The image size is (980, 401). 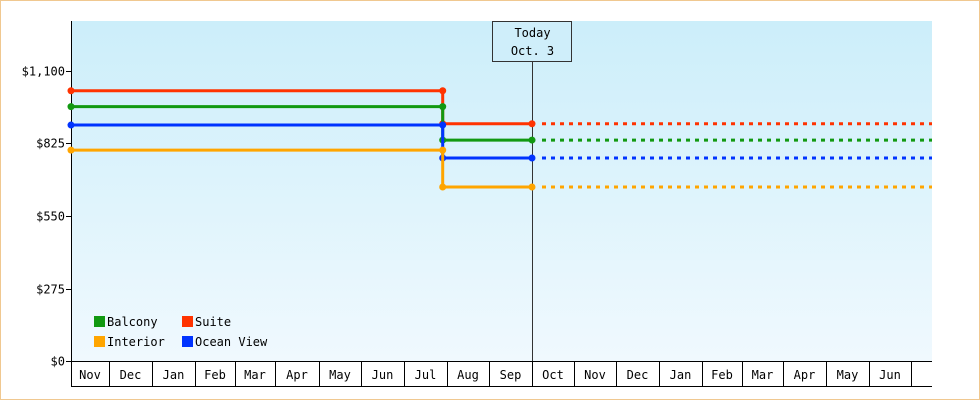 What do you see at coordinates (50, 290) in the screenshot?
I see `y-tick-label: $275` at bounding box center [50, 290].